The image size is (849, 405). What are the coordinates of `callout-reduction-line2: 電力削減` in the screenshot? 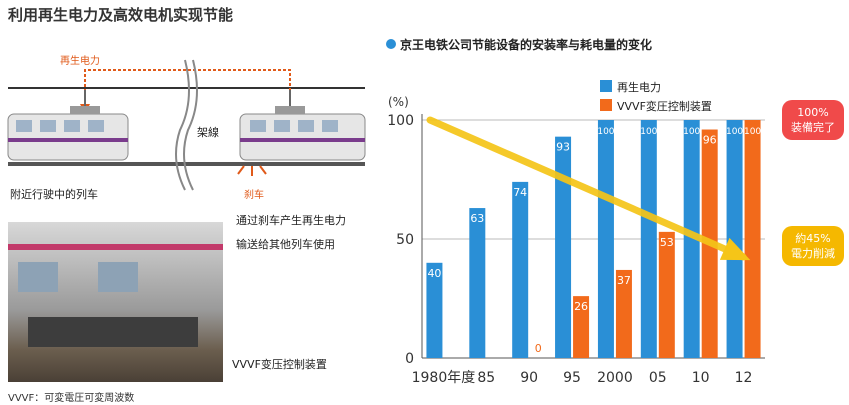 It's located at (813, 253).